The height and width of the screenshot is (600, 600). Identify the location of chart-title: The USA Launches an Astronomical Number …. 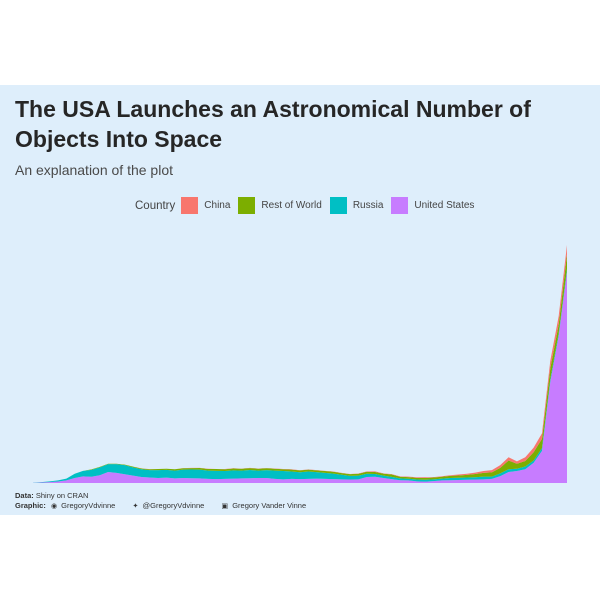
(273, 124).